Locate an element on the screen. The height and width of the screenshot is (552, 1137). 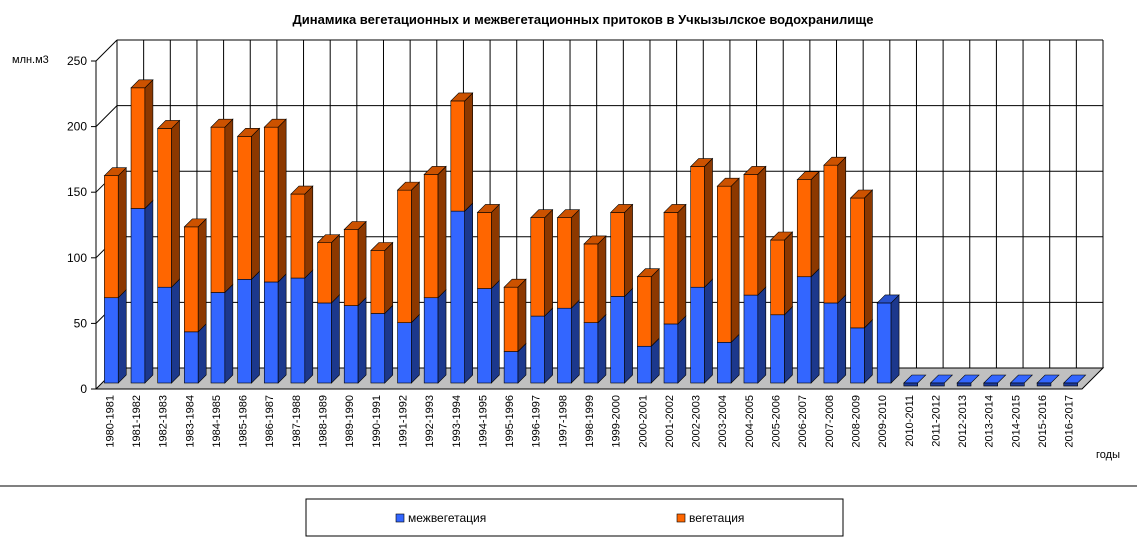
y-axis-label: млн.м3 is located at coordinates (30, 60).